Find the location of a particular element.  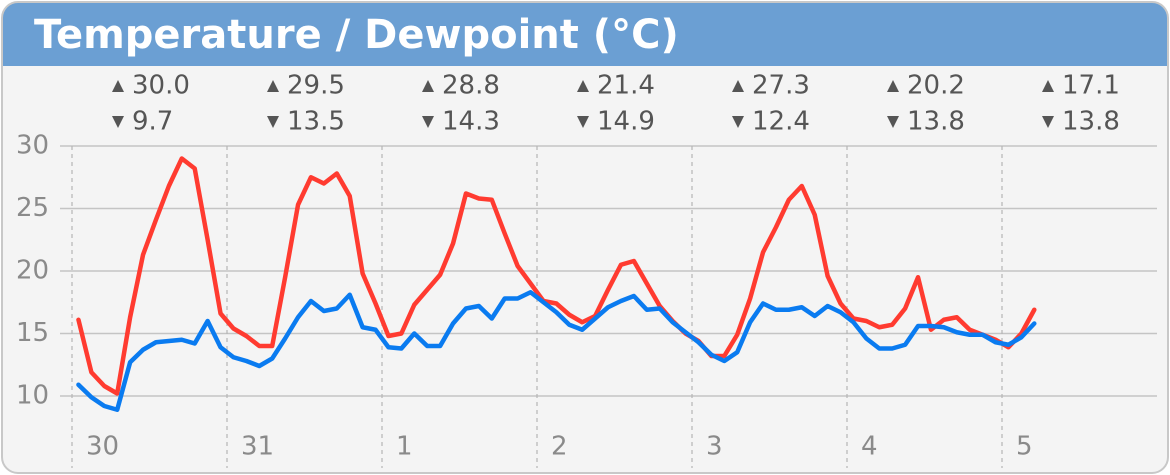

x-tick-label: 2 is located at coordinates (559, 447).